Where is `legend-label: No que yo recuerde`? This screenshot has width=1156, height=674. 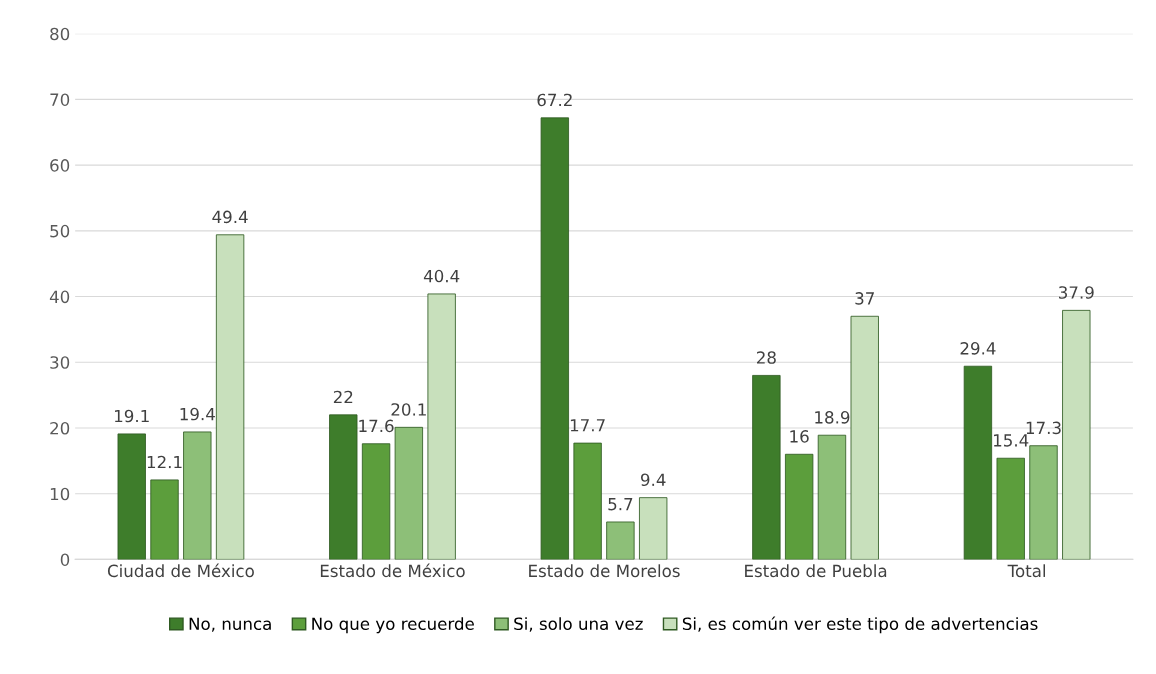
legend-label: No que yo recuerde is located at coordinates (393, 625).